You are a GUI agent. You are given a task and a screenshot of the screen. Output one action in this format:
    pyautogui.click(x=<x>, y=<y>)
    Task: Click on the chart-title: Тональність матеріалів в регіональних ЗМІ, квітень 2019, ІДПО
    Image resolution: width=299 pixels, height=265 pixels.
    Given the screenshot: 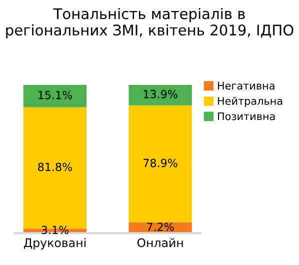 What is the action you would take?
    pyautogui.click(x=150, y=23)
    